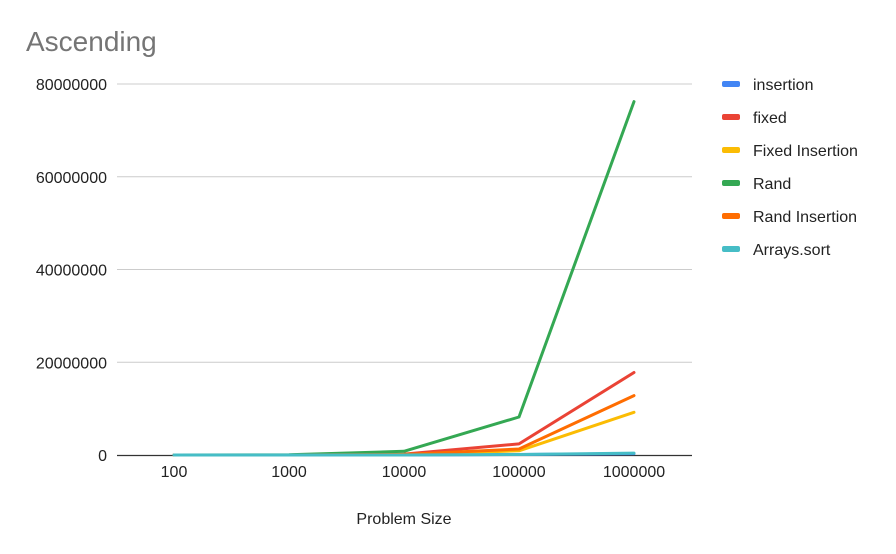 This screenshot has width=896, height=554. I want to click on y-tick-label: 40000000, so click(71, 271).